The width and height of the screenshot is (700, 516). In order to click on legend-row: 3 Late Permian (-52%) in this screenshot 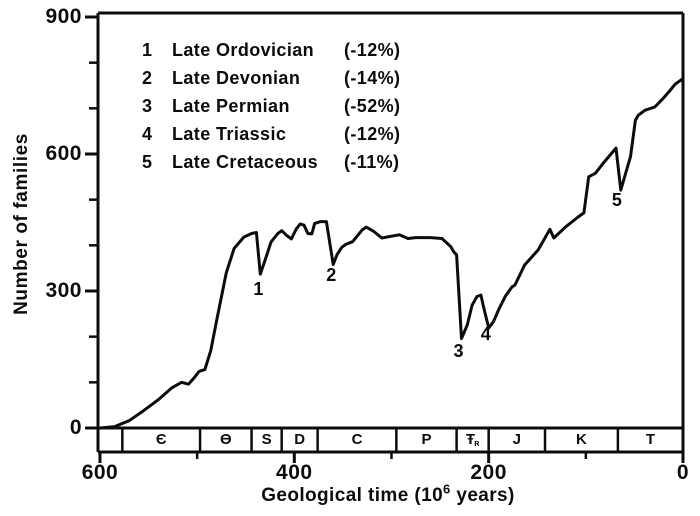, I will do `click(288, 106)`.